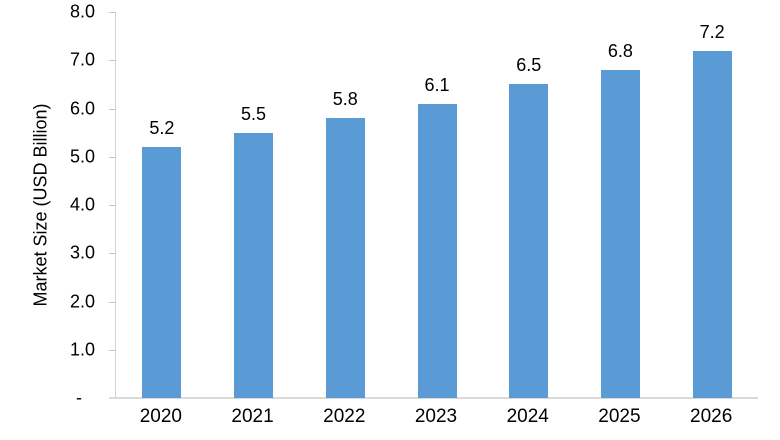 The image size is (780, 440). What do you see at coordinates (529, 241) in the screenshot?
I see `bar-2024` at bounding box center [529, 241].